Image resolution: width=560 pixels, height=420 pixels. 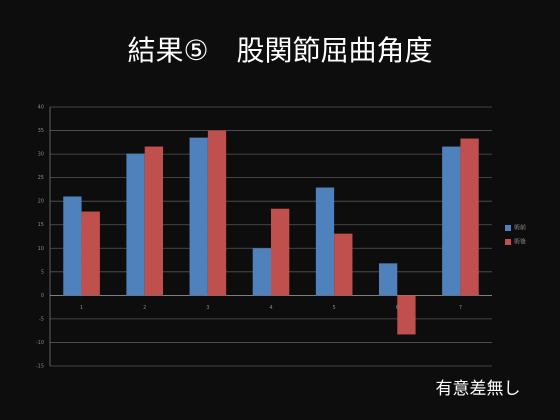 What do you see at coordinates (42, 296) in the screenshot?
I see `y-tick-label: 0` at bounding box center [42, 296].